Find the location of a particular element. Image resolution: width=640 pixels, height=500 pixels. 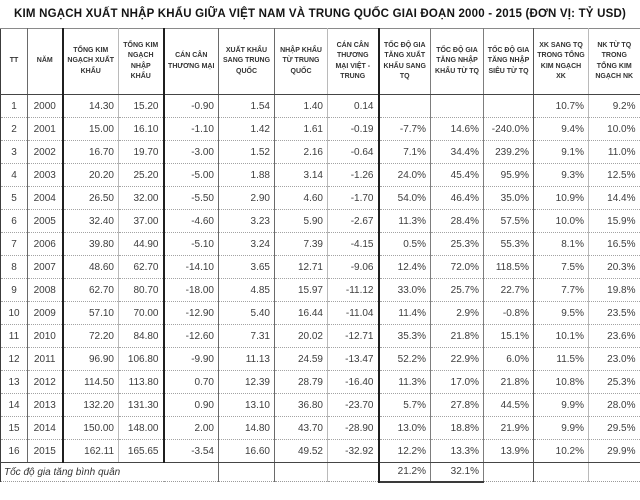

cell-can_can_viet_trung: -1.70 is located at coordinates (353, 198).